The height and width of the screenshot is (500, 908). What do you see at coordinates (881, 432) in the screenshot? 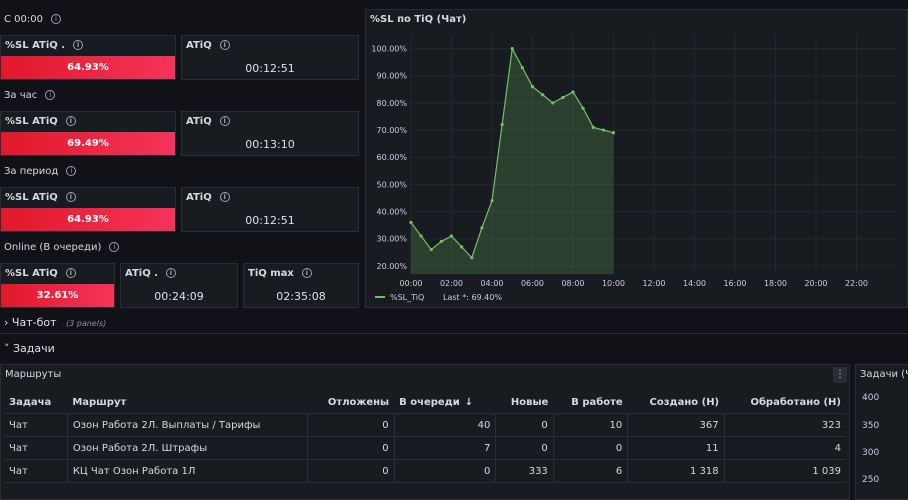
I see `tasks-chart-panel: Задачи (Ч 400 350 300 250` at bounding box center [881, 432].